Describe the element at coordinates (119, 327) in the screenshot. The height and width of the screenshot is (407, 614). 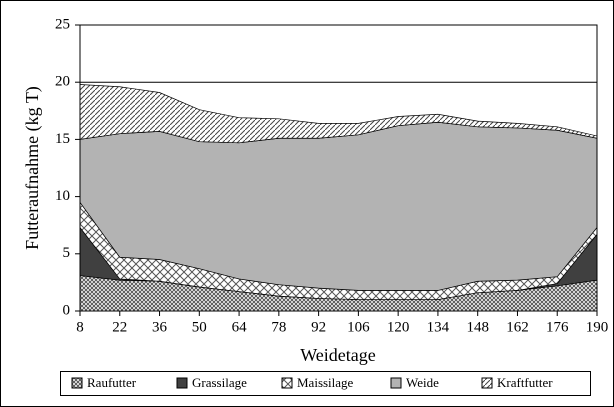
I see `x-tick-label: 22` at that location.